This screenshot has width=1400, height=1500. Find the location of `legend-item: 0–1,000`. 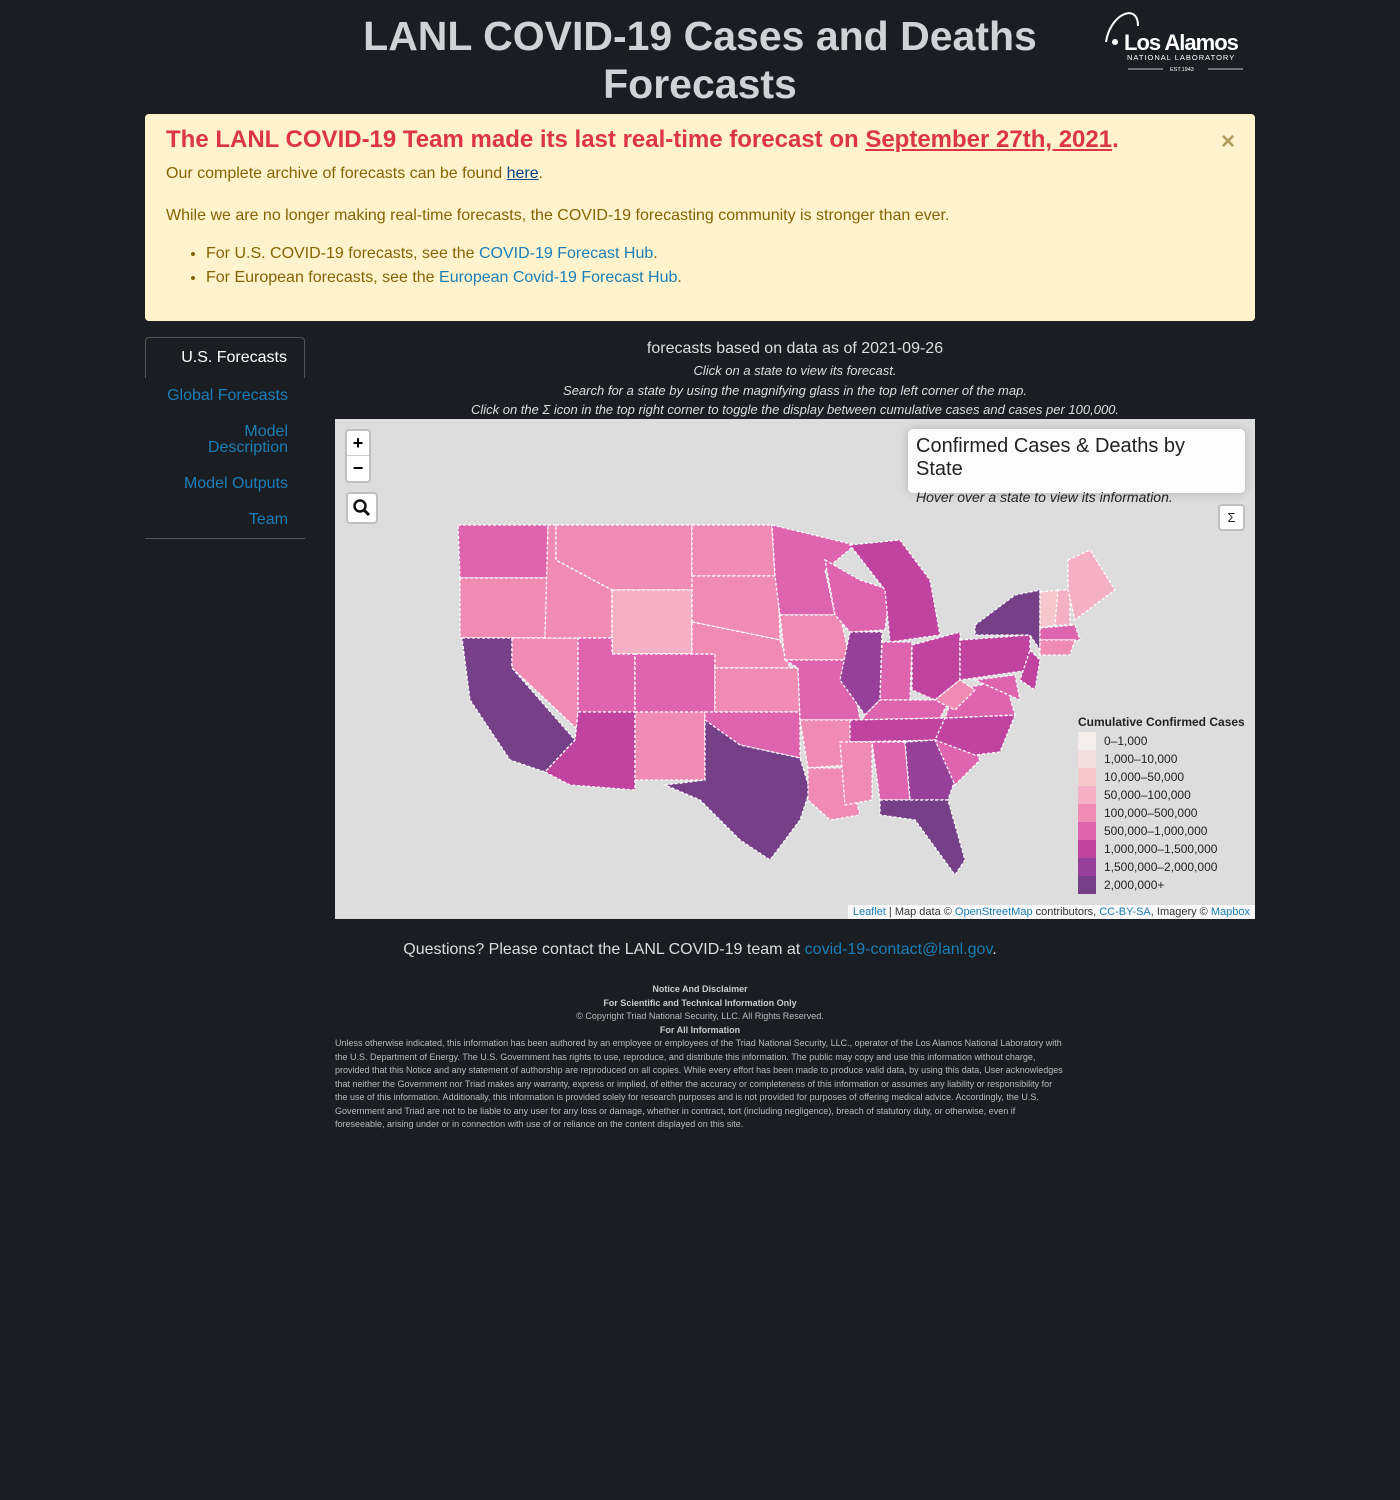

legend-item: 0–1,000 is located at coordinates (1161, 741).